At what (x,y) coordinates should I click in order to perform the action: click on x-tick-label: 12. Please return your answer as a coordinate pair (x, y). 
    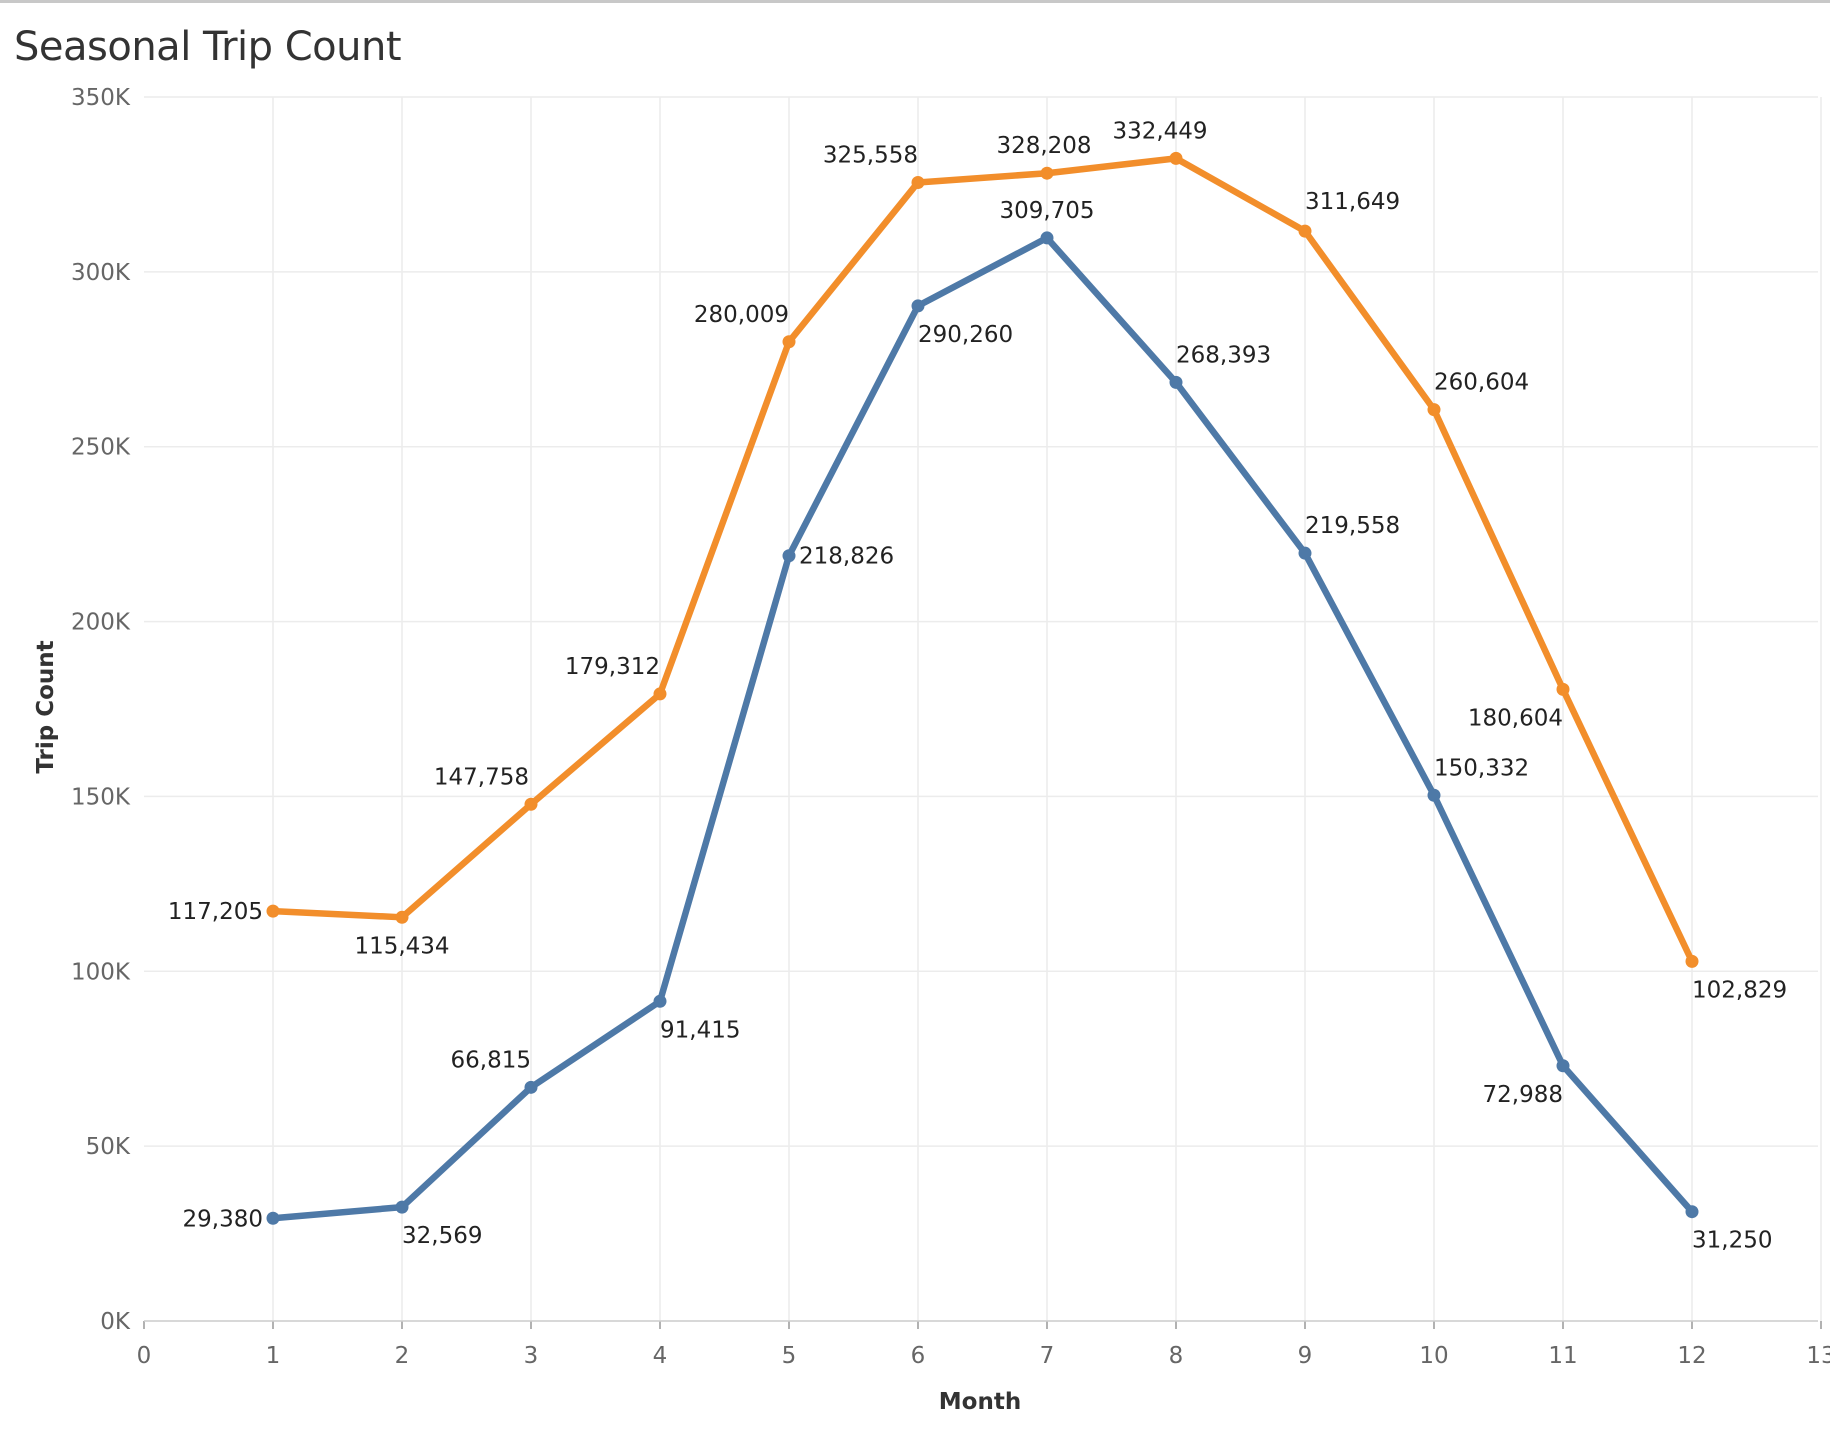
    Looking at the image, I should click on (1691, 1356).